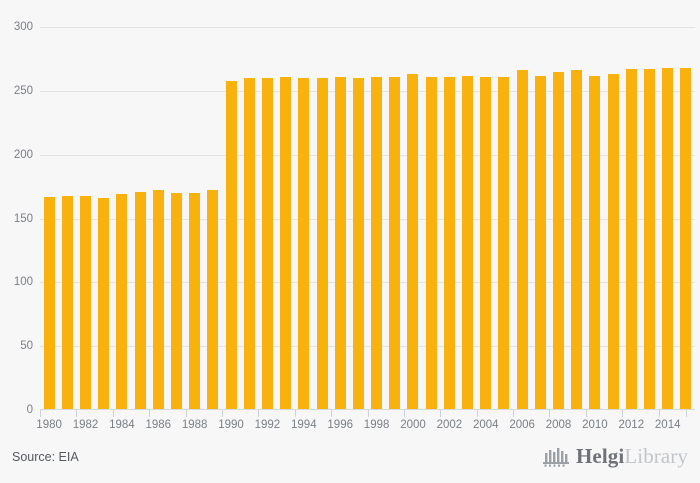 The image size is (700, 483). I want to click on x-axis-tick-label: 2000, so click(413, 425).